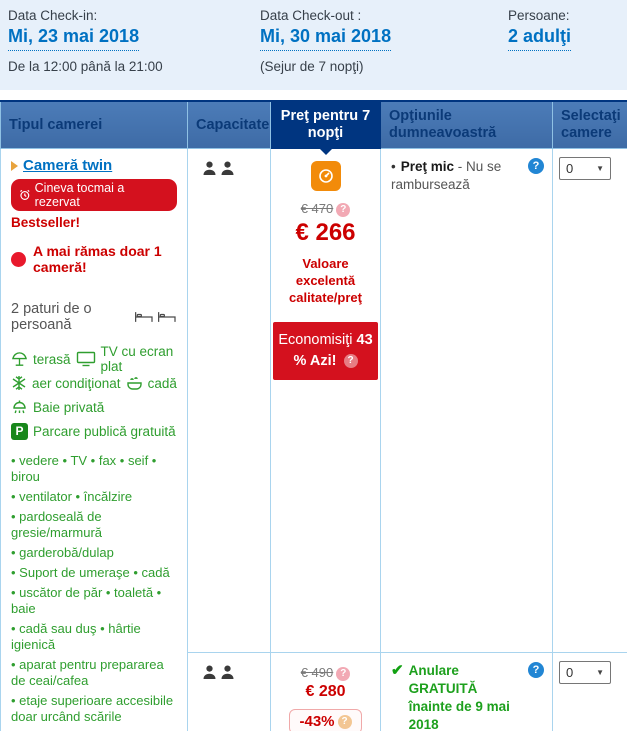 The width and height of the screenshot is (627, 731). Describe the element at coordinates (52, 359) in the screenshot. I see `feature-label: terasă` at that location.